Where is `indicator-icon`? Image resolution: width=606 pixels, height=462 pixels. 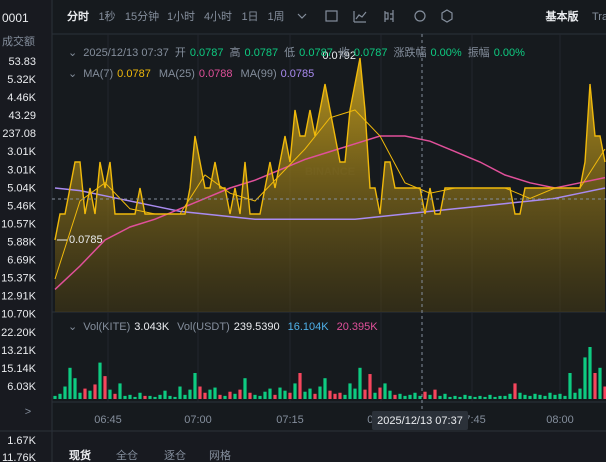 indicator-icon is located at coordinates (360, 17).